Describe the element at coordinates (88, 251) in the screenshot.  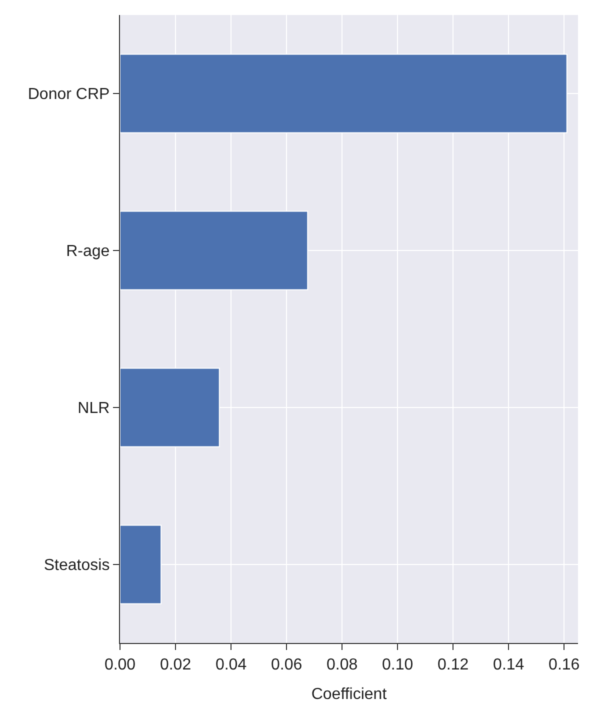
I see `y-tick-label: R-age` at that location.